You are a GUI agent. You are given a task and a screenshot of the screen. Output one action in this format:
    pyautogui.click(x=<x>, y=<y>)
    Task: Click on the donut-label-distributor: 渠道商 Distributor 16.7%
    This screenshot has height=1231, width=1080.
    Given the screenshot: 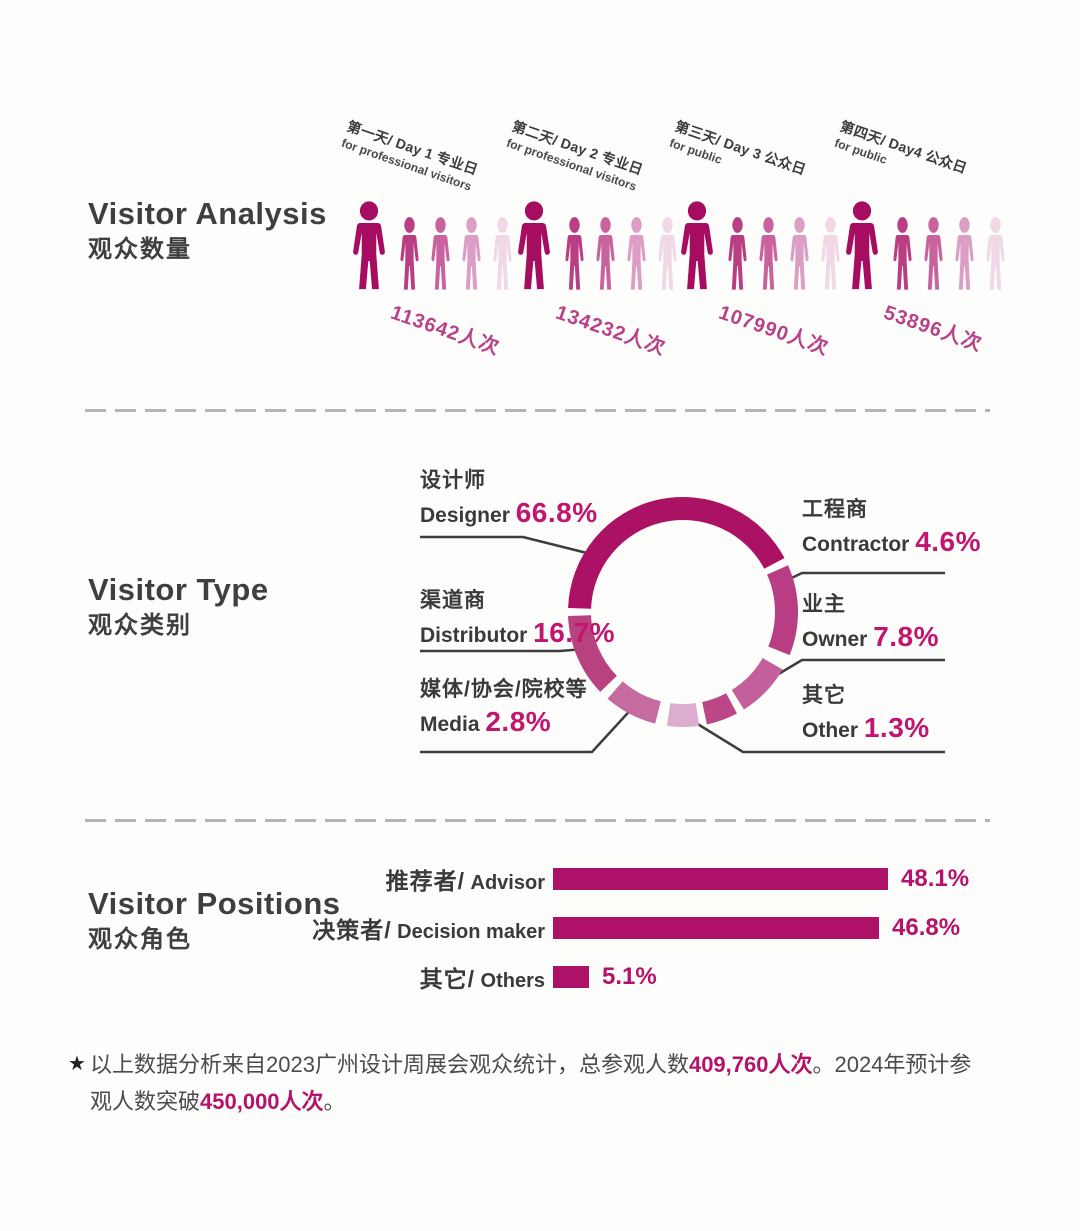 What is the action you would take?
    pyautogui.click(x=518, y=618)
    